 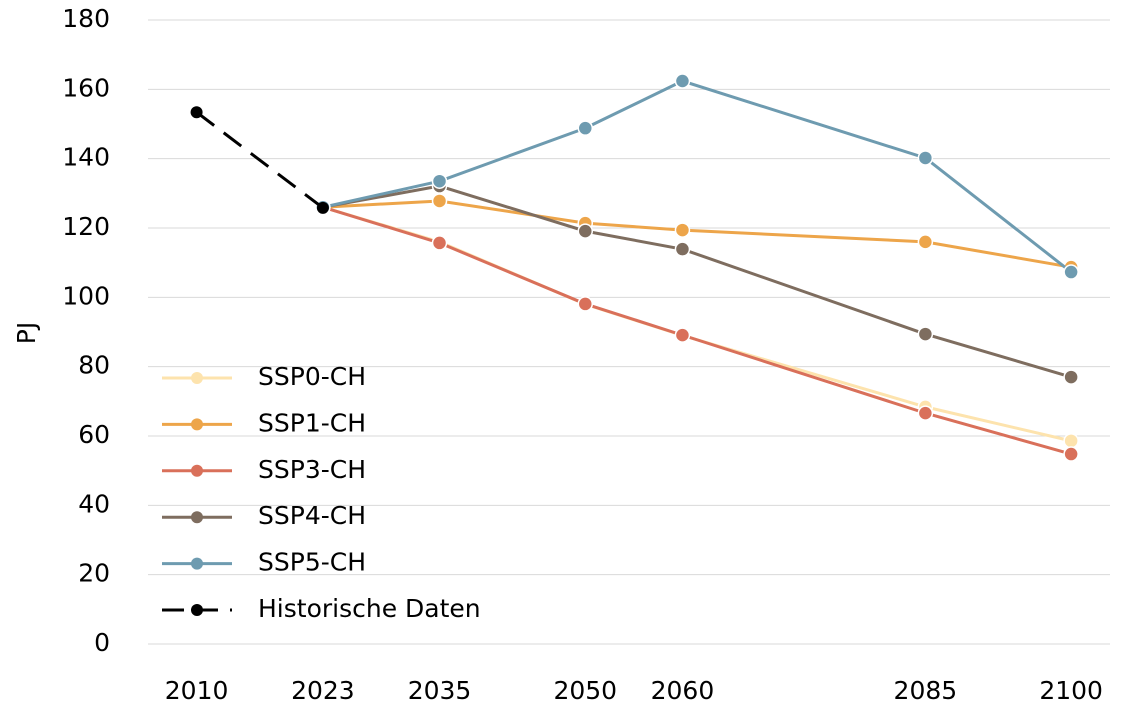 What do you see at coordinates (312, 469) in the screenshot?
I see `legend-label: SSP3-CH` at bounding box center [312, 469].